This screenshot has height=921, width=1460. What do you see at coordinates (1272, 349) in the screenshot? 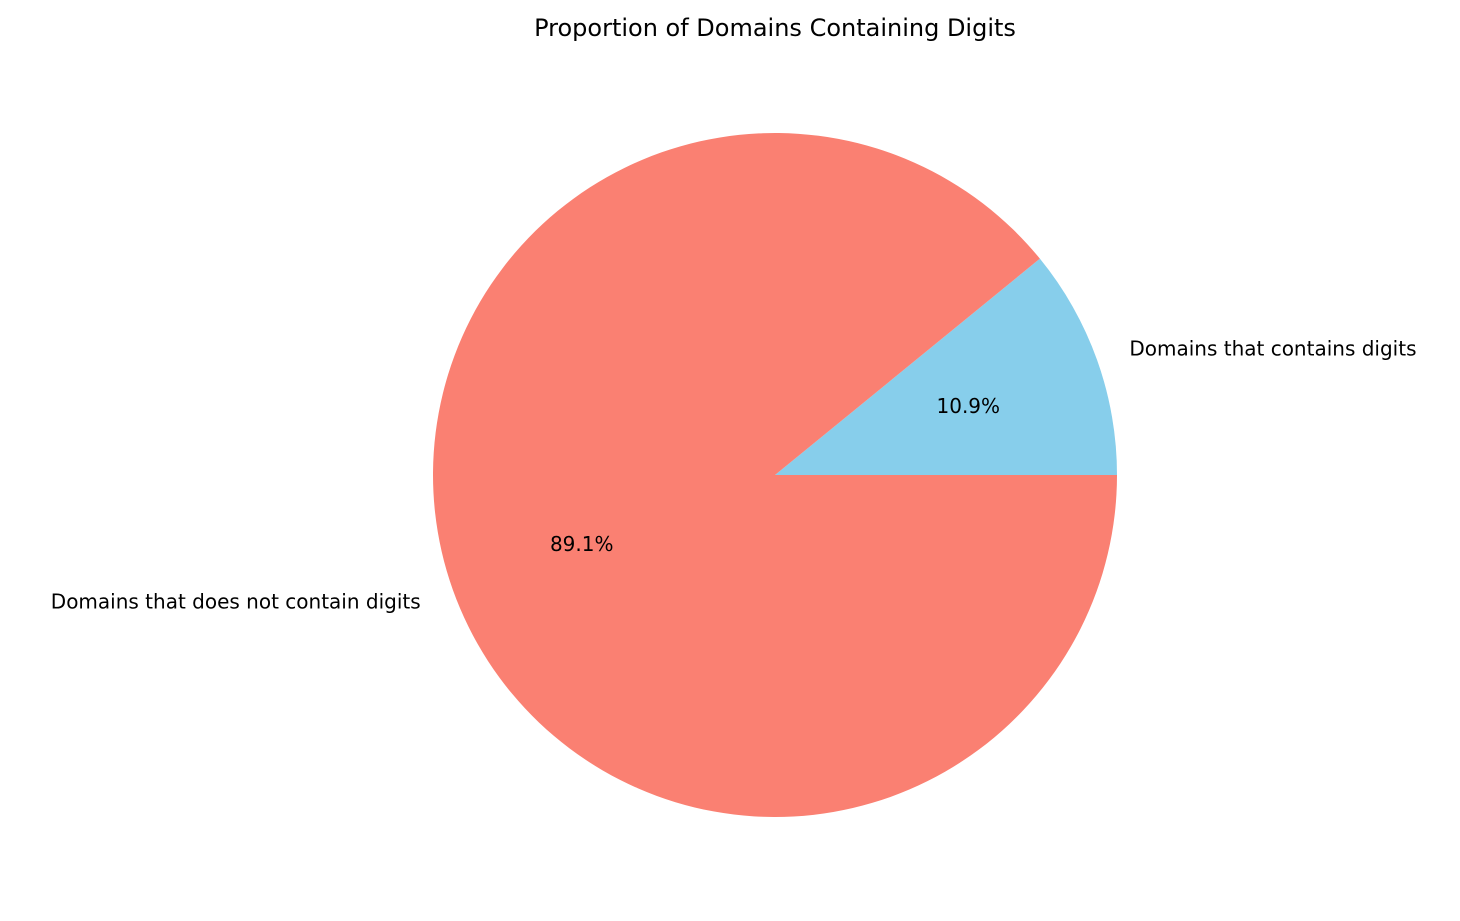
I see `pie-category-label-0: Domains that contains digits` at bounding box center [1272, 349].